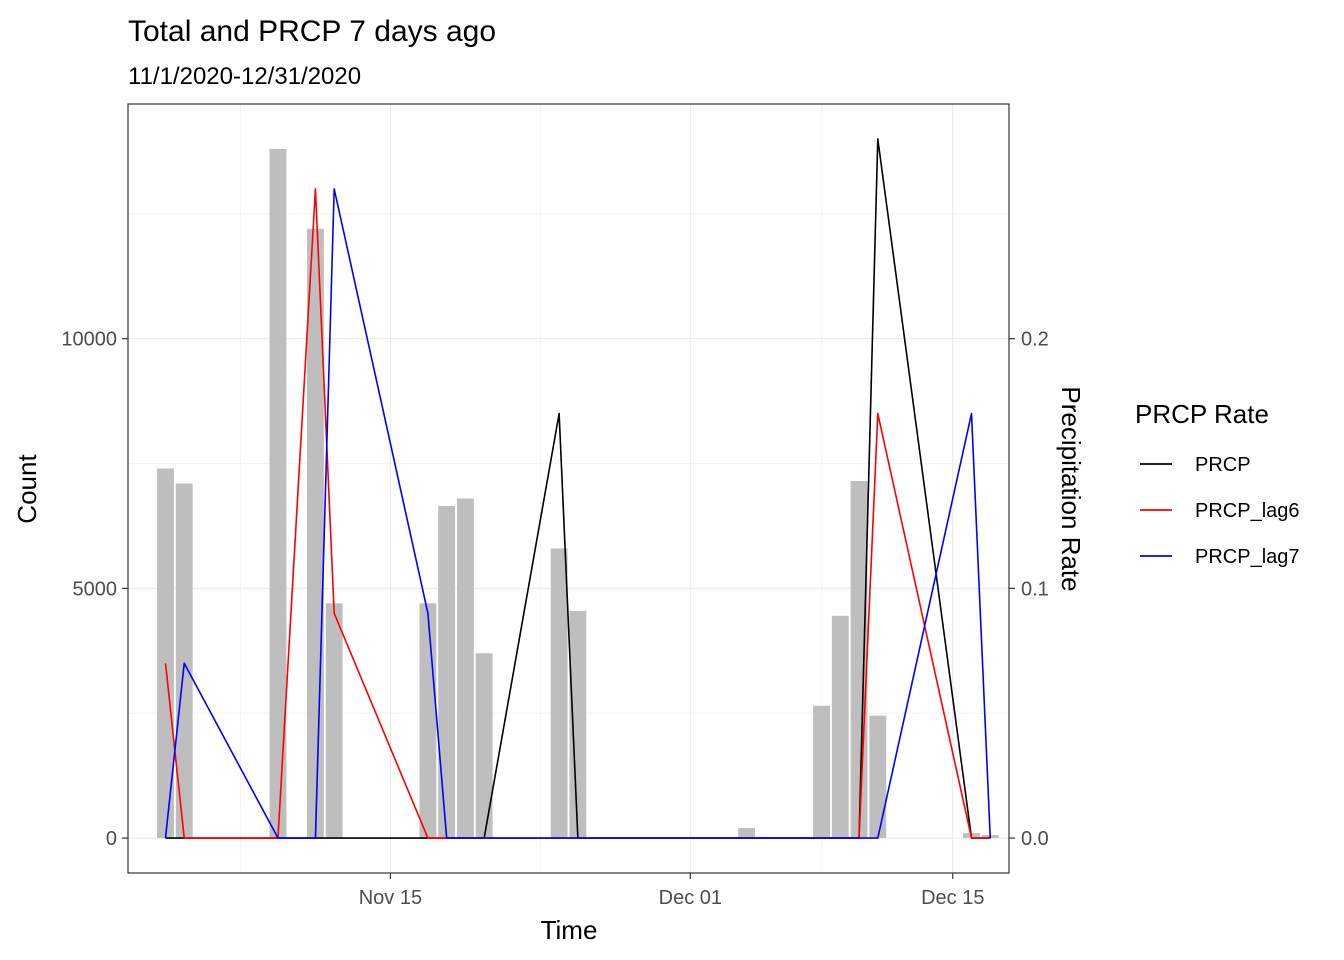 This screenshot has height=960, width=1344. I want to click on legend: PRCP Rate PRCP PRCP_lag6 PRCP_lag7, so click(1217, 483).